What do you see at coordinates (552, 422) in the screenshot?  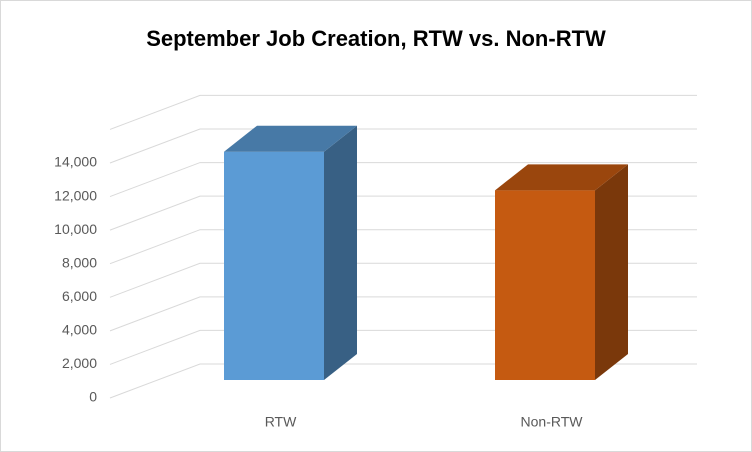 I see `x-tick-label: Non-RTW` at bounding box center [552, 422].